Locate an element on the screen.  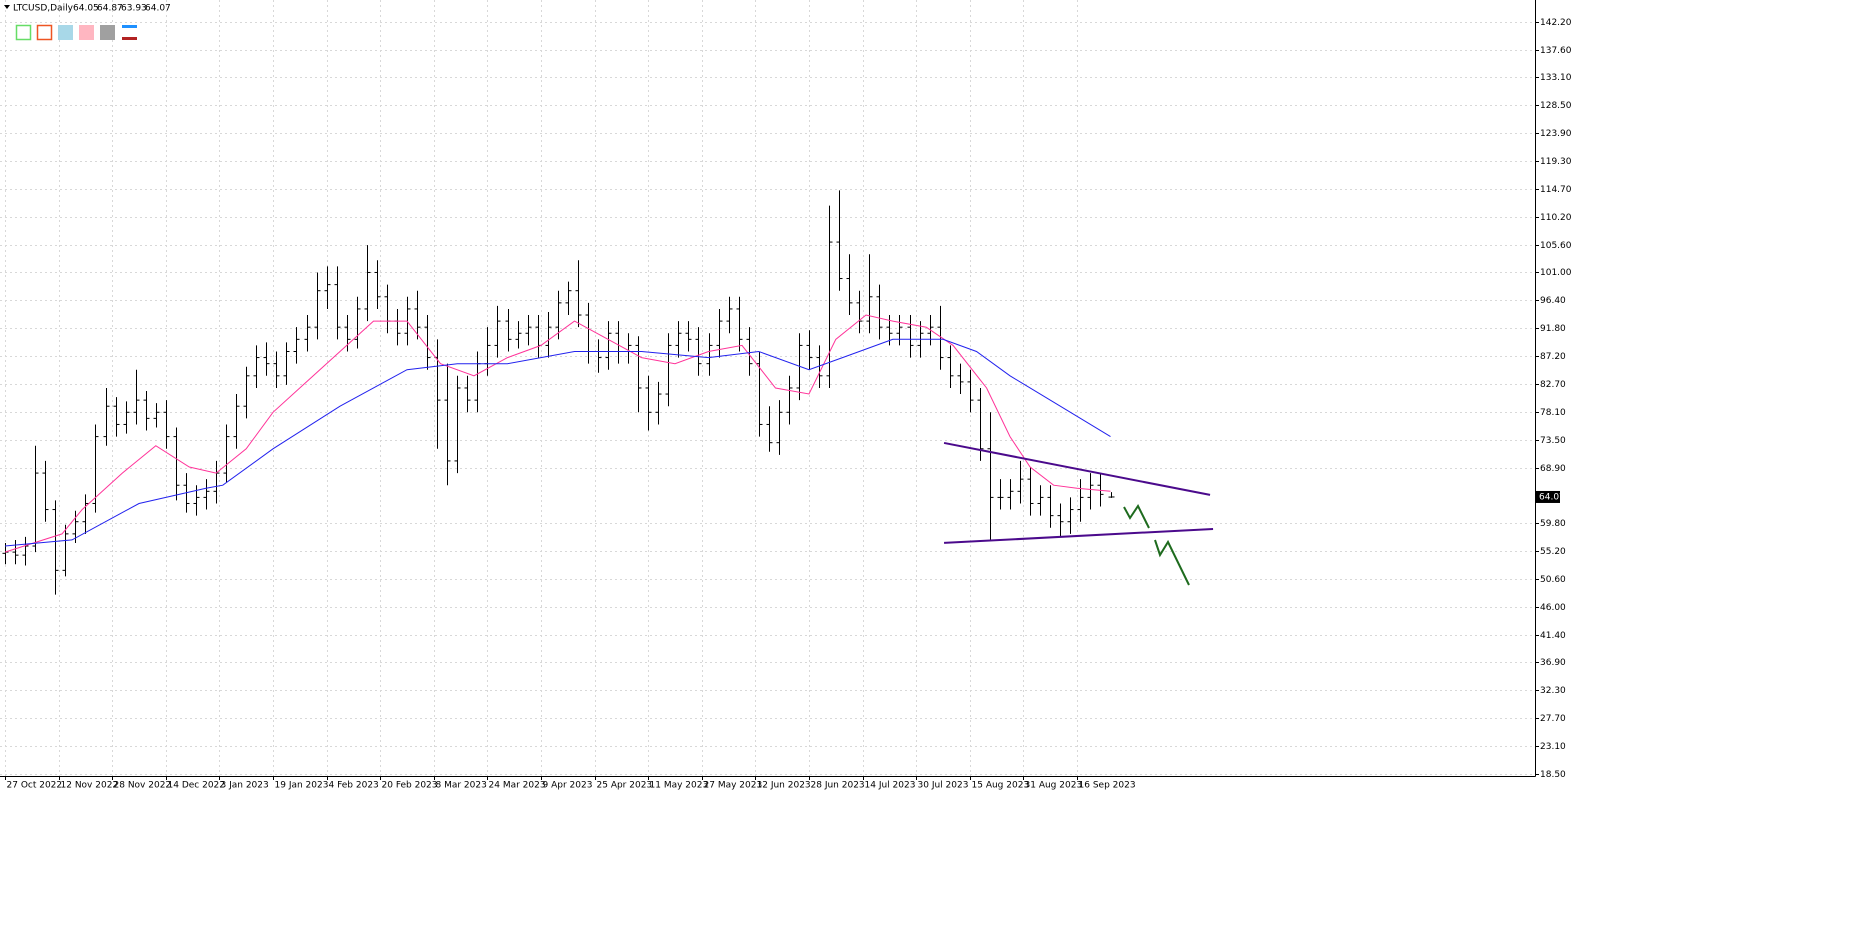
y-tick-label: 59.80 is located at coordinates (1553, 524).